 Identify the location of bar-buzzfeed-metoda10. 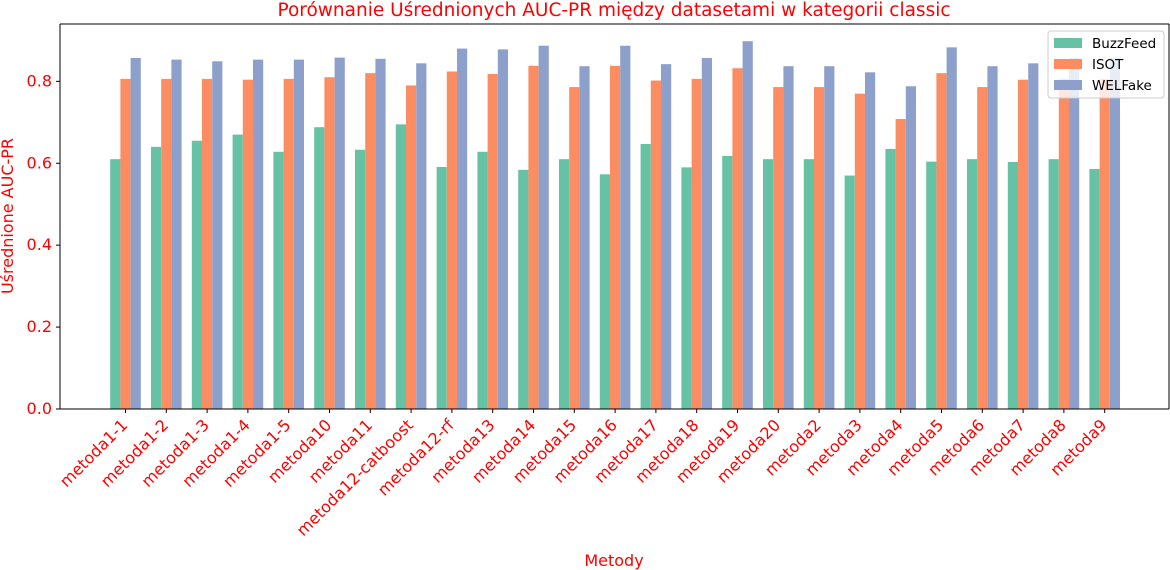
(319, 268).